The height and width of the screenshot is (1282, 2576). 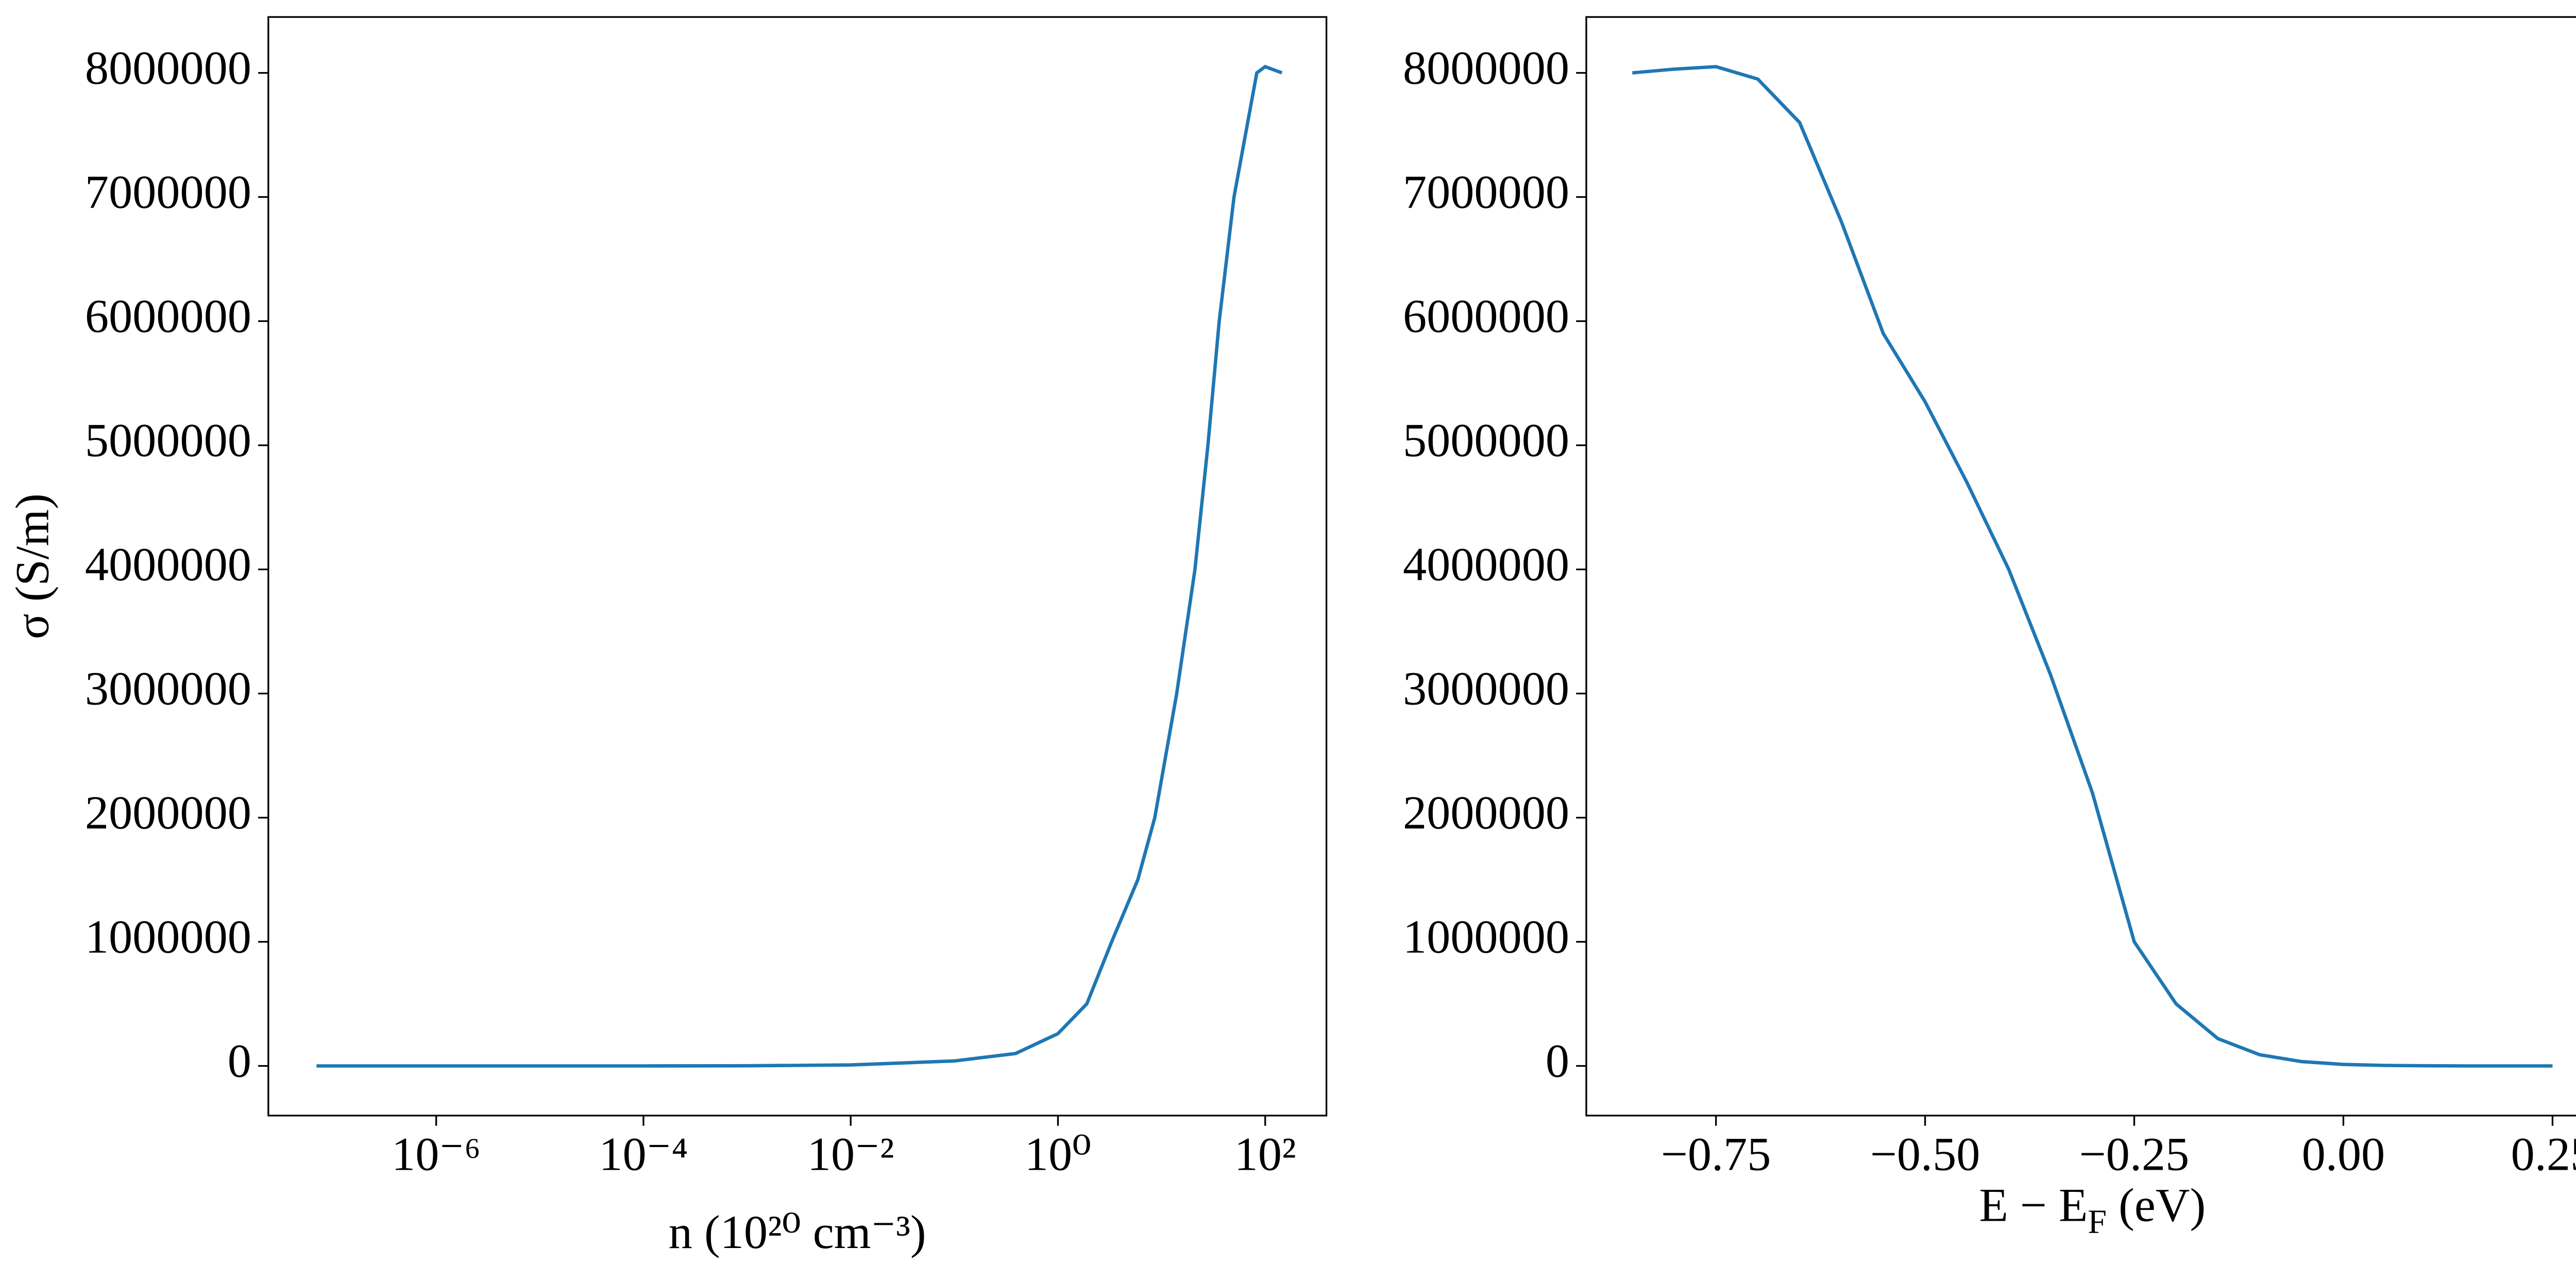 I want to click on x-axis-label-part: E − E, so click(x=2033, y=1205).